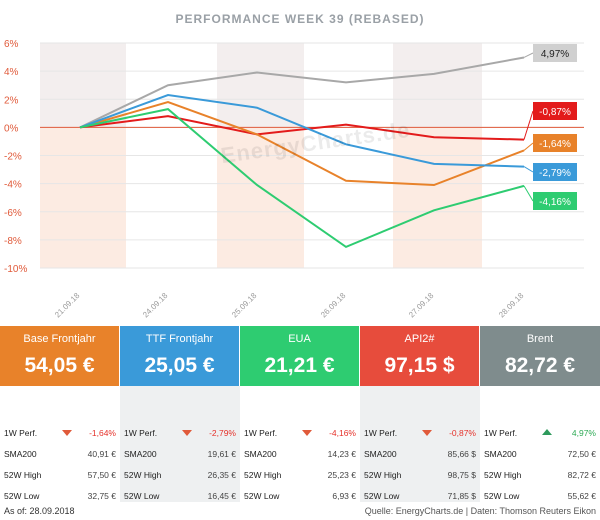  What do you see at coordinates (180, 496) in the screenshot?
I see `stat-row: 52W Low 16,45 €` at bounding box center [180, 496].